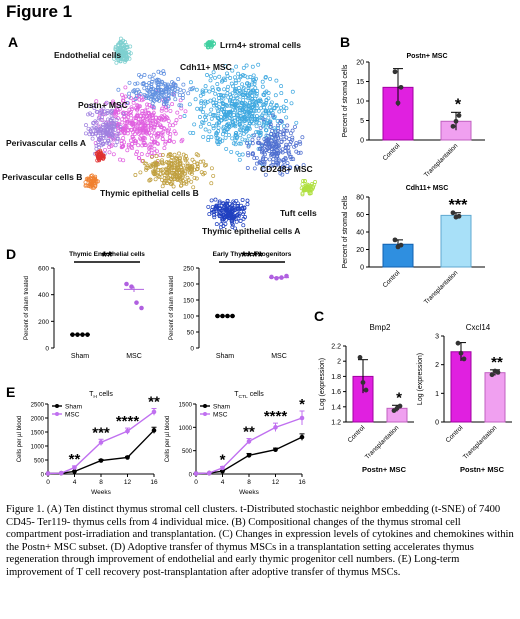 Image resolution: width=520 pixels, height=619 pixels. I want to click on y-tick-label: 0, so click(437, 423).